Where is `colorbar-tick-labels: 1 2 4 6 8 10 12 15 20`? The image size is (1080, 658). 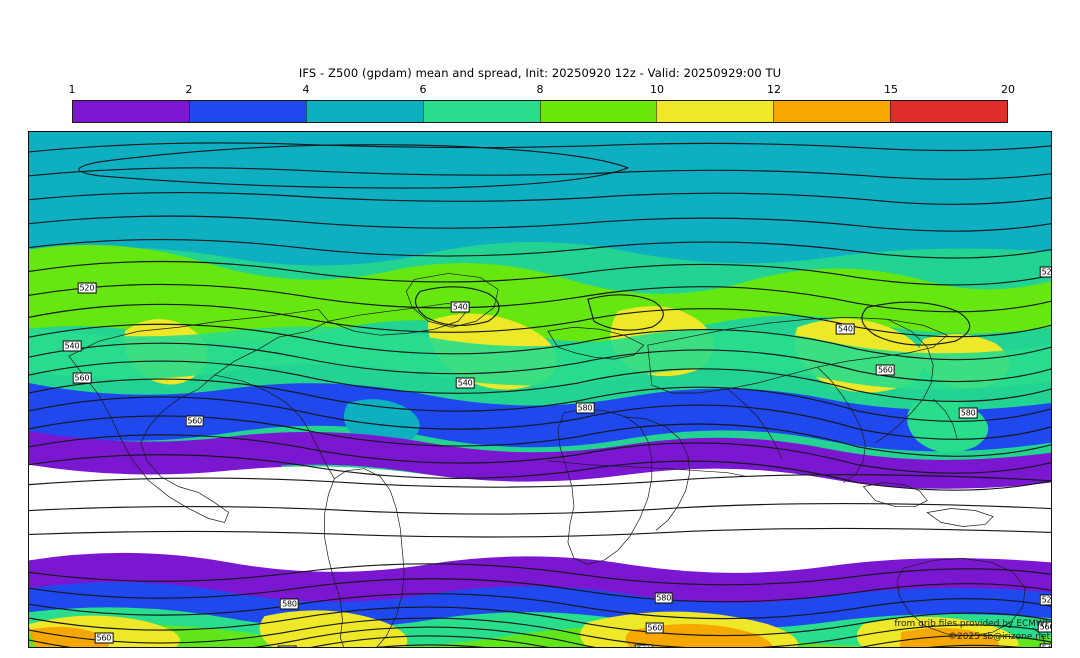
colorbar-tick-labels: 1 2 4 6 8 10 12 15 20 is located at coordinates (542, 91).